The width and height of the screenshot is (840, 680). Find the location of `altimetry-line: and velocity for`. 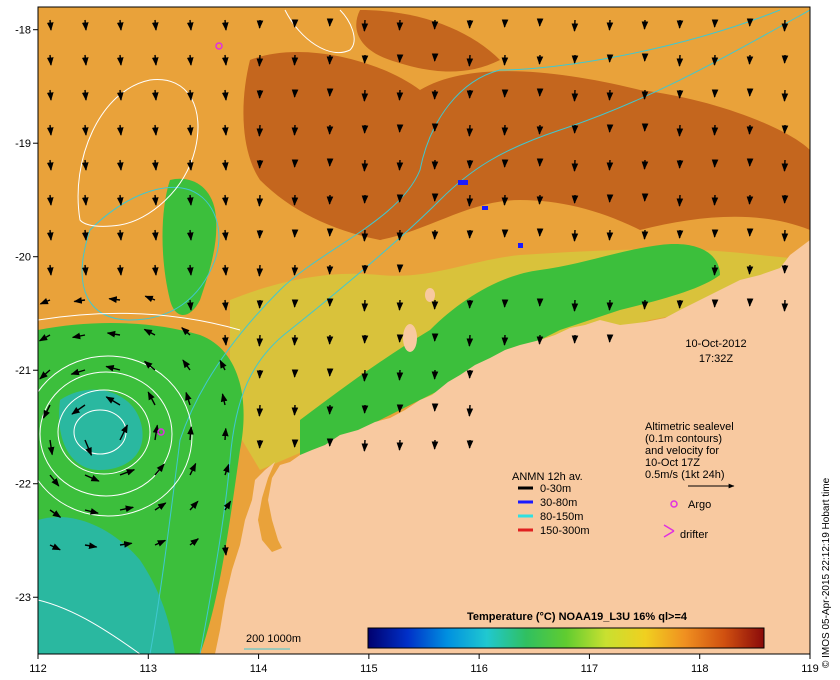

altimetry-line: and velocity for is located at coordinates (682, 451).